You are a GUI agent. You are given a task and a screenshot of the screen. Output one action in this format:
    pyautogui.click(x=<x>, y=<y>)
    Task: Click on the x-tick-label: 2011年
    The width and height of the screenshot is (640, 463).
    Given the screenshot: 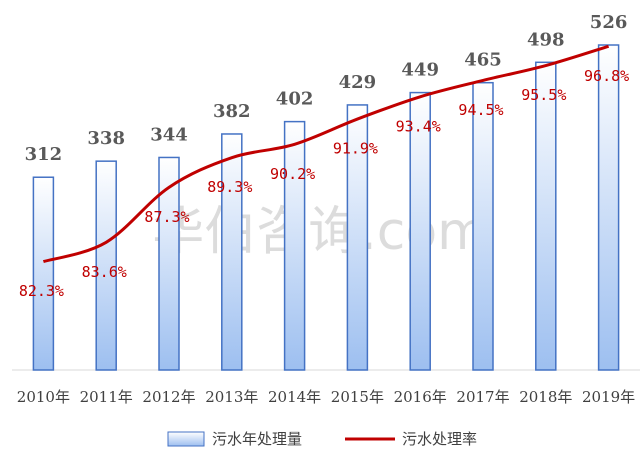 What is the action you would take?
    pyautogui.click(x=106, y=397)
    